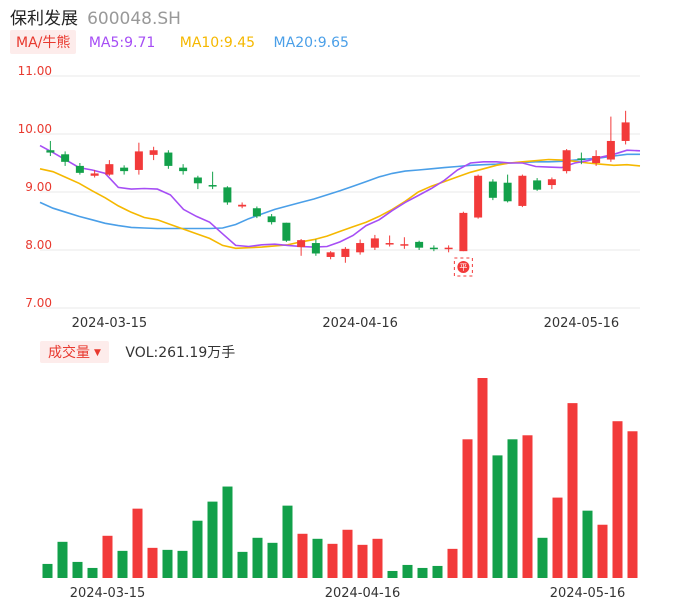  I want to click on y-tick-label: 9.00, so click(38, 187).